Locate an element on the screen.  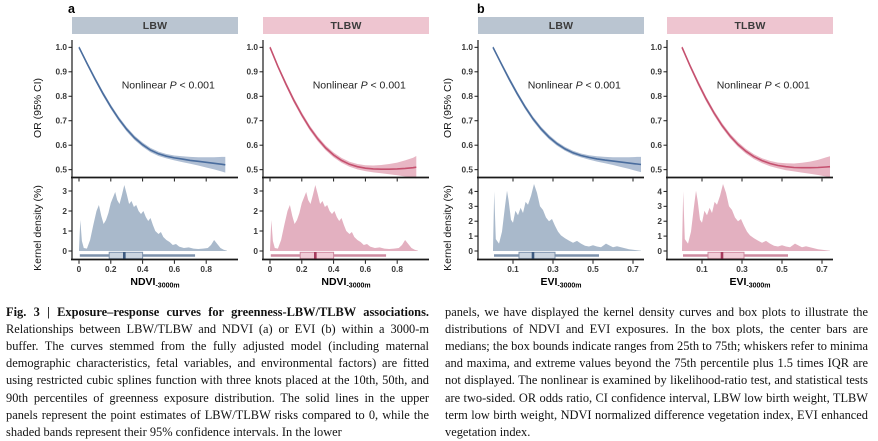
header-ndvi-lbw: LBW is located at coordinates (155, 25).